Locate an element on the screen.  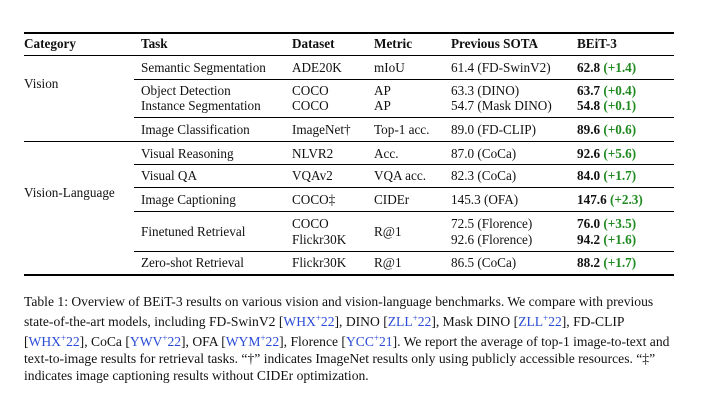
beit-cell: 62.8 (+1.4) is located at coordinates (606, 68).